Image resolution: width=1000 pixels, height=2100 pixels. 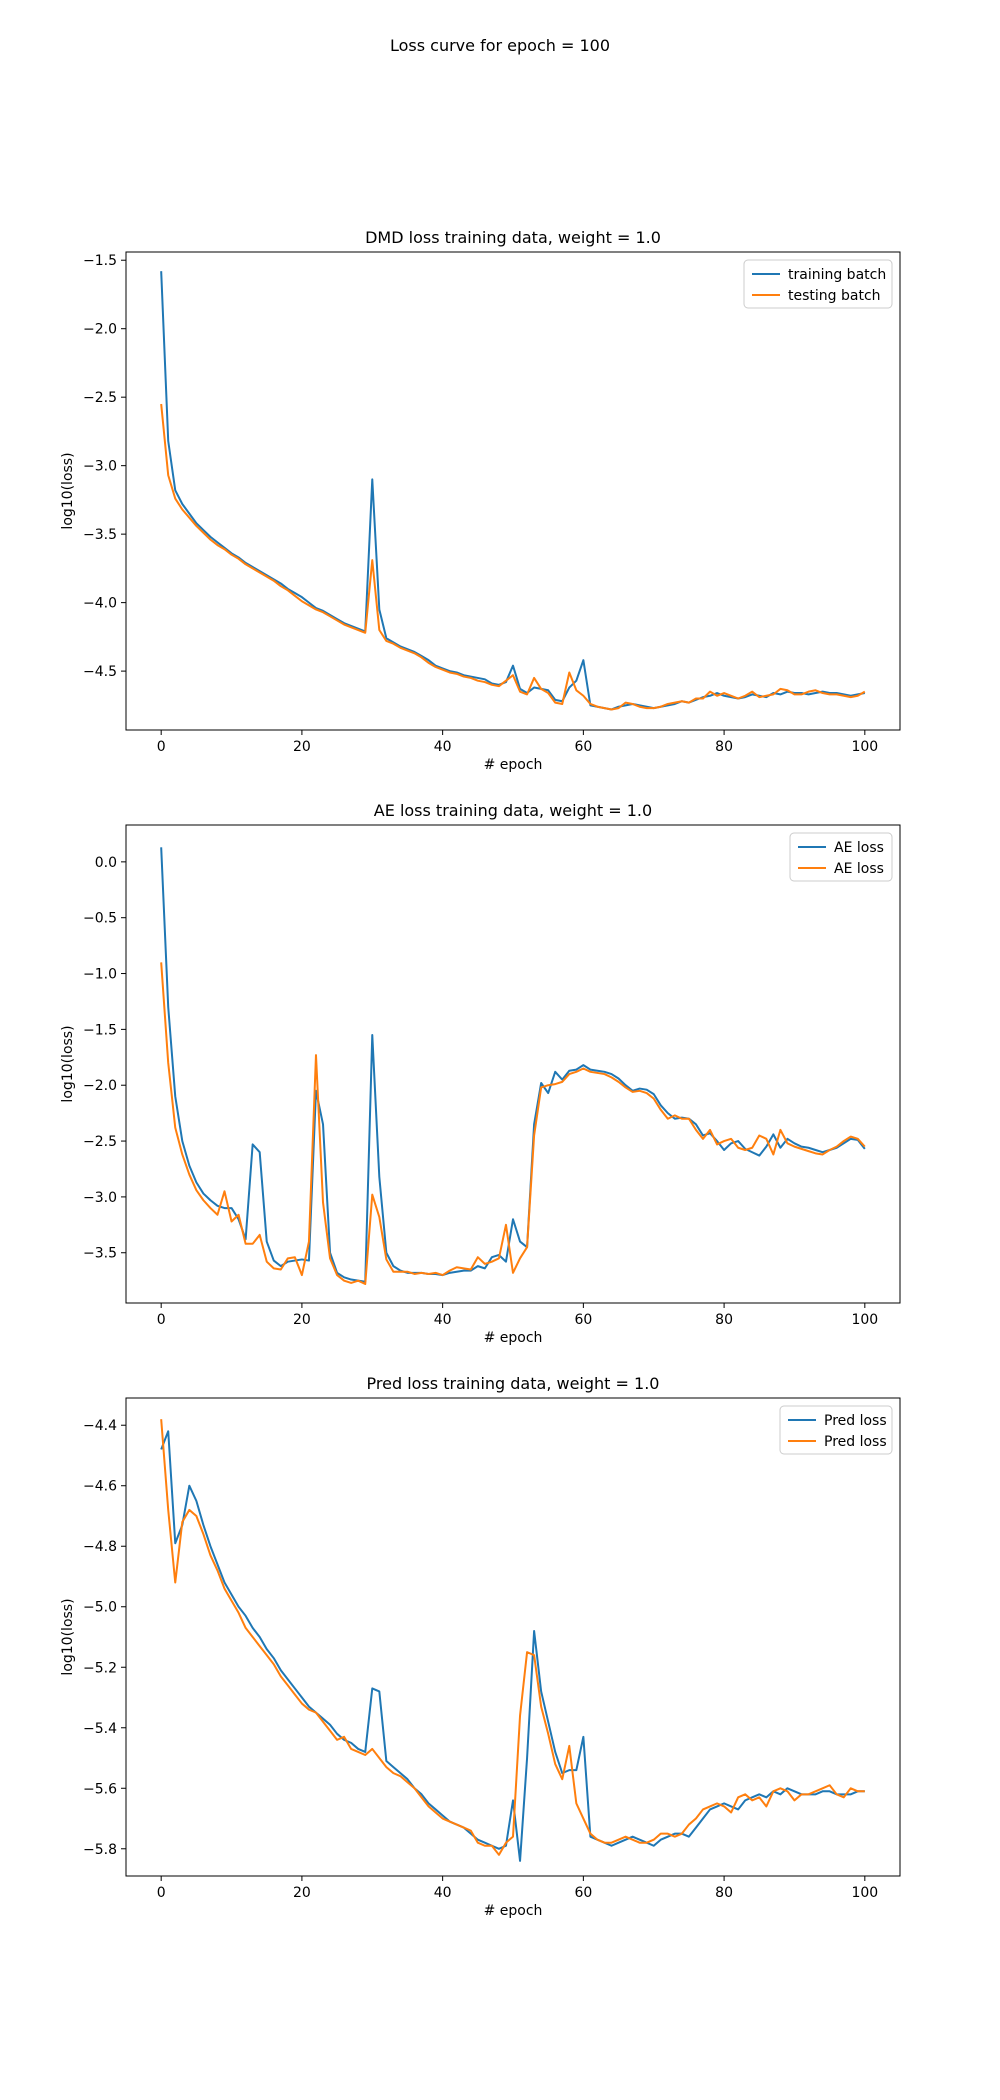 What do you see at coordinates (100, 1426) in the screenshot?
I see `y-tick-label: −4.4` at bounding box center [100, 1426].